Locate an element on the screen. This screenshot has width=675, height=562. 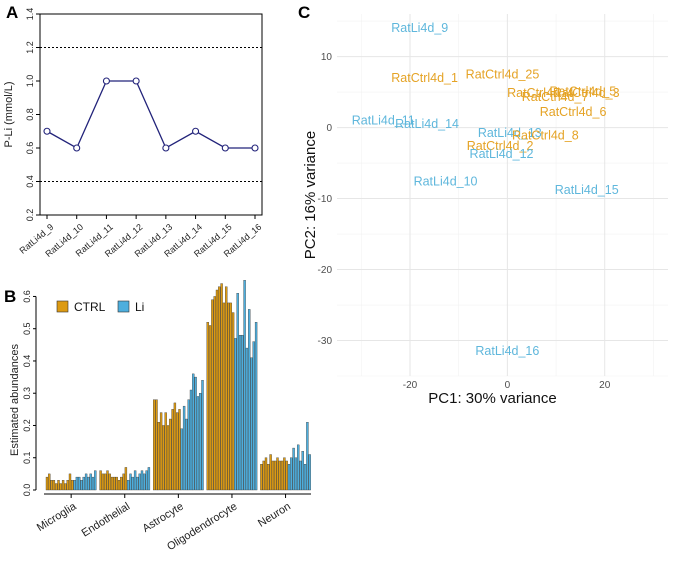
chart-a-ytick-label: 0.8 is located at coordinates (30, 114).